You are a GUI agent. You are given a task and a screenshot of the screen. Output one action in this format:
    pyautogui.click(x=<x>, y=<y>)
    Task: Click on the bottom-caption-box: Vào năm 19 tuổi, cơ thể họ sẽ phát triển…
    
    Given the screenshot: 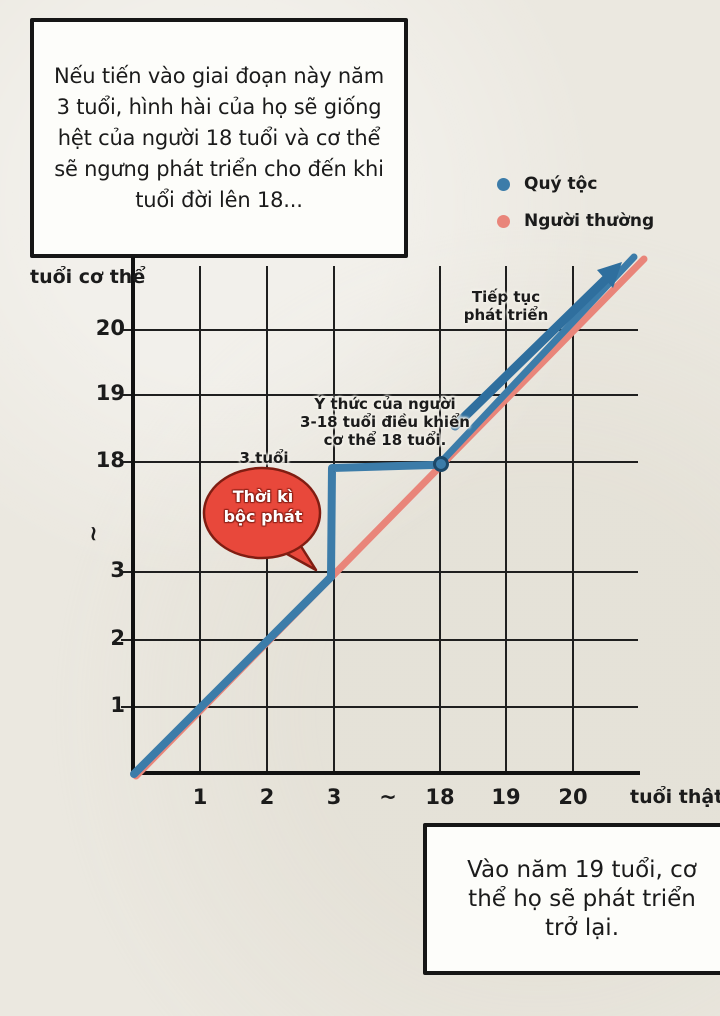 What is the action you would take?
    pyautogui.click(x=571, y=899)
    